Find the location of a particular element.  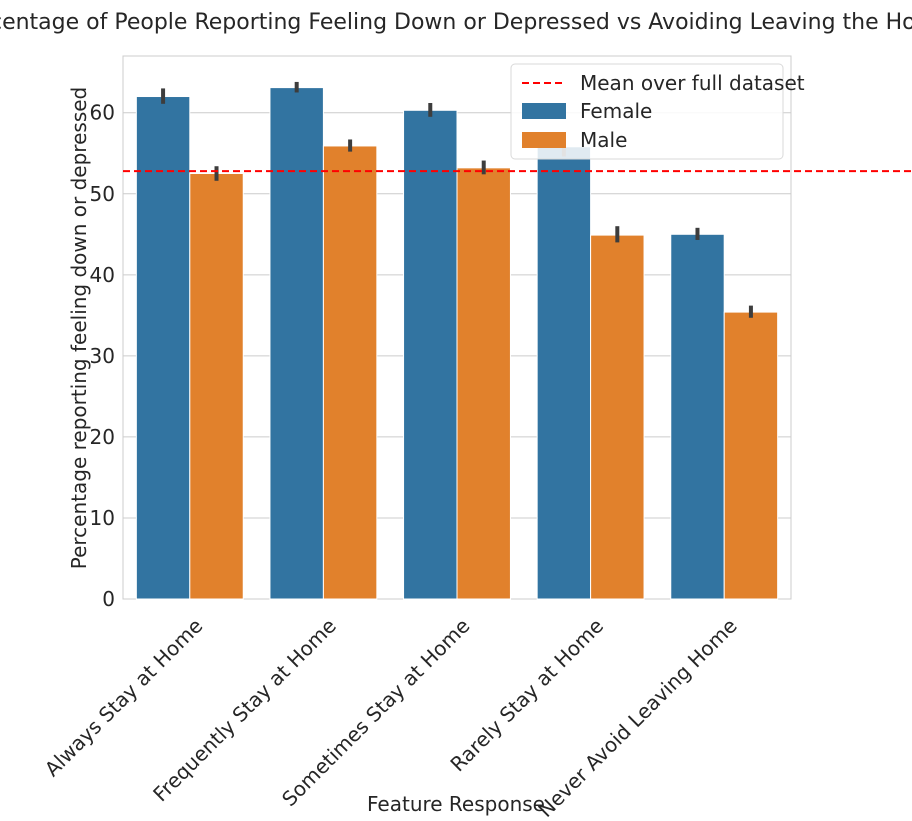

legend-label-mean: Mean over full dataset is located at coordinates (692, 83).